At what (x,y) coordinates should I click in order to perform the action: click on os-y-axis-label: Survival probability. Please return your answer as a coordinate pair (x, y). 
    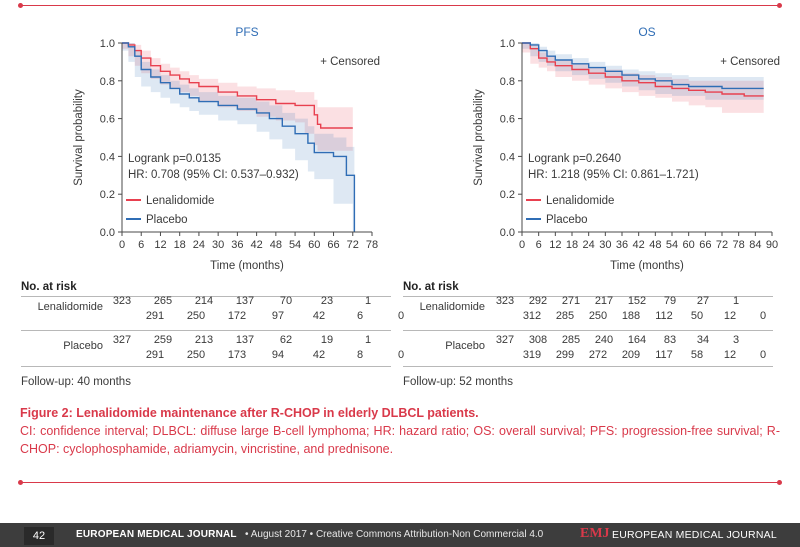
    Looking at the image, I should click on (479, 137).